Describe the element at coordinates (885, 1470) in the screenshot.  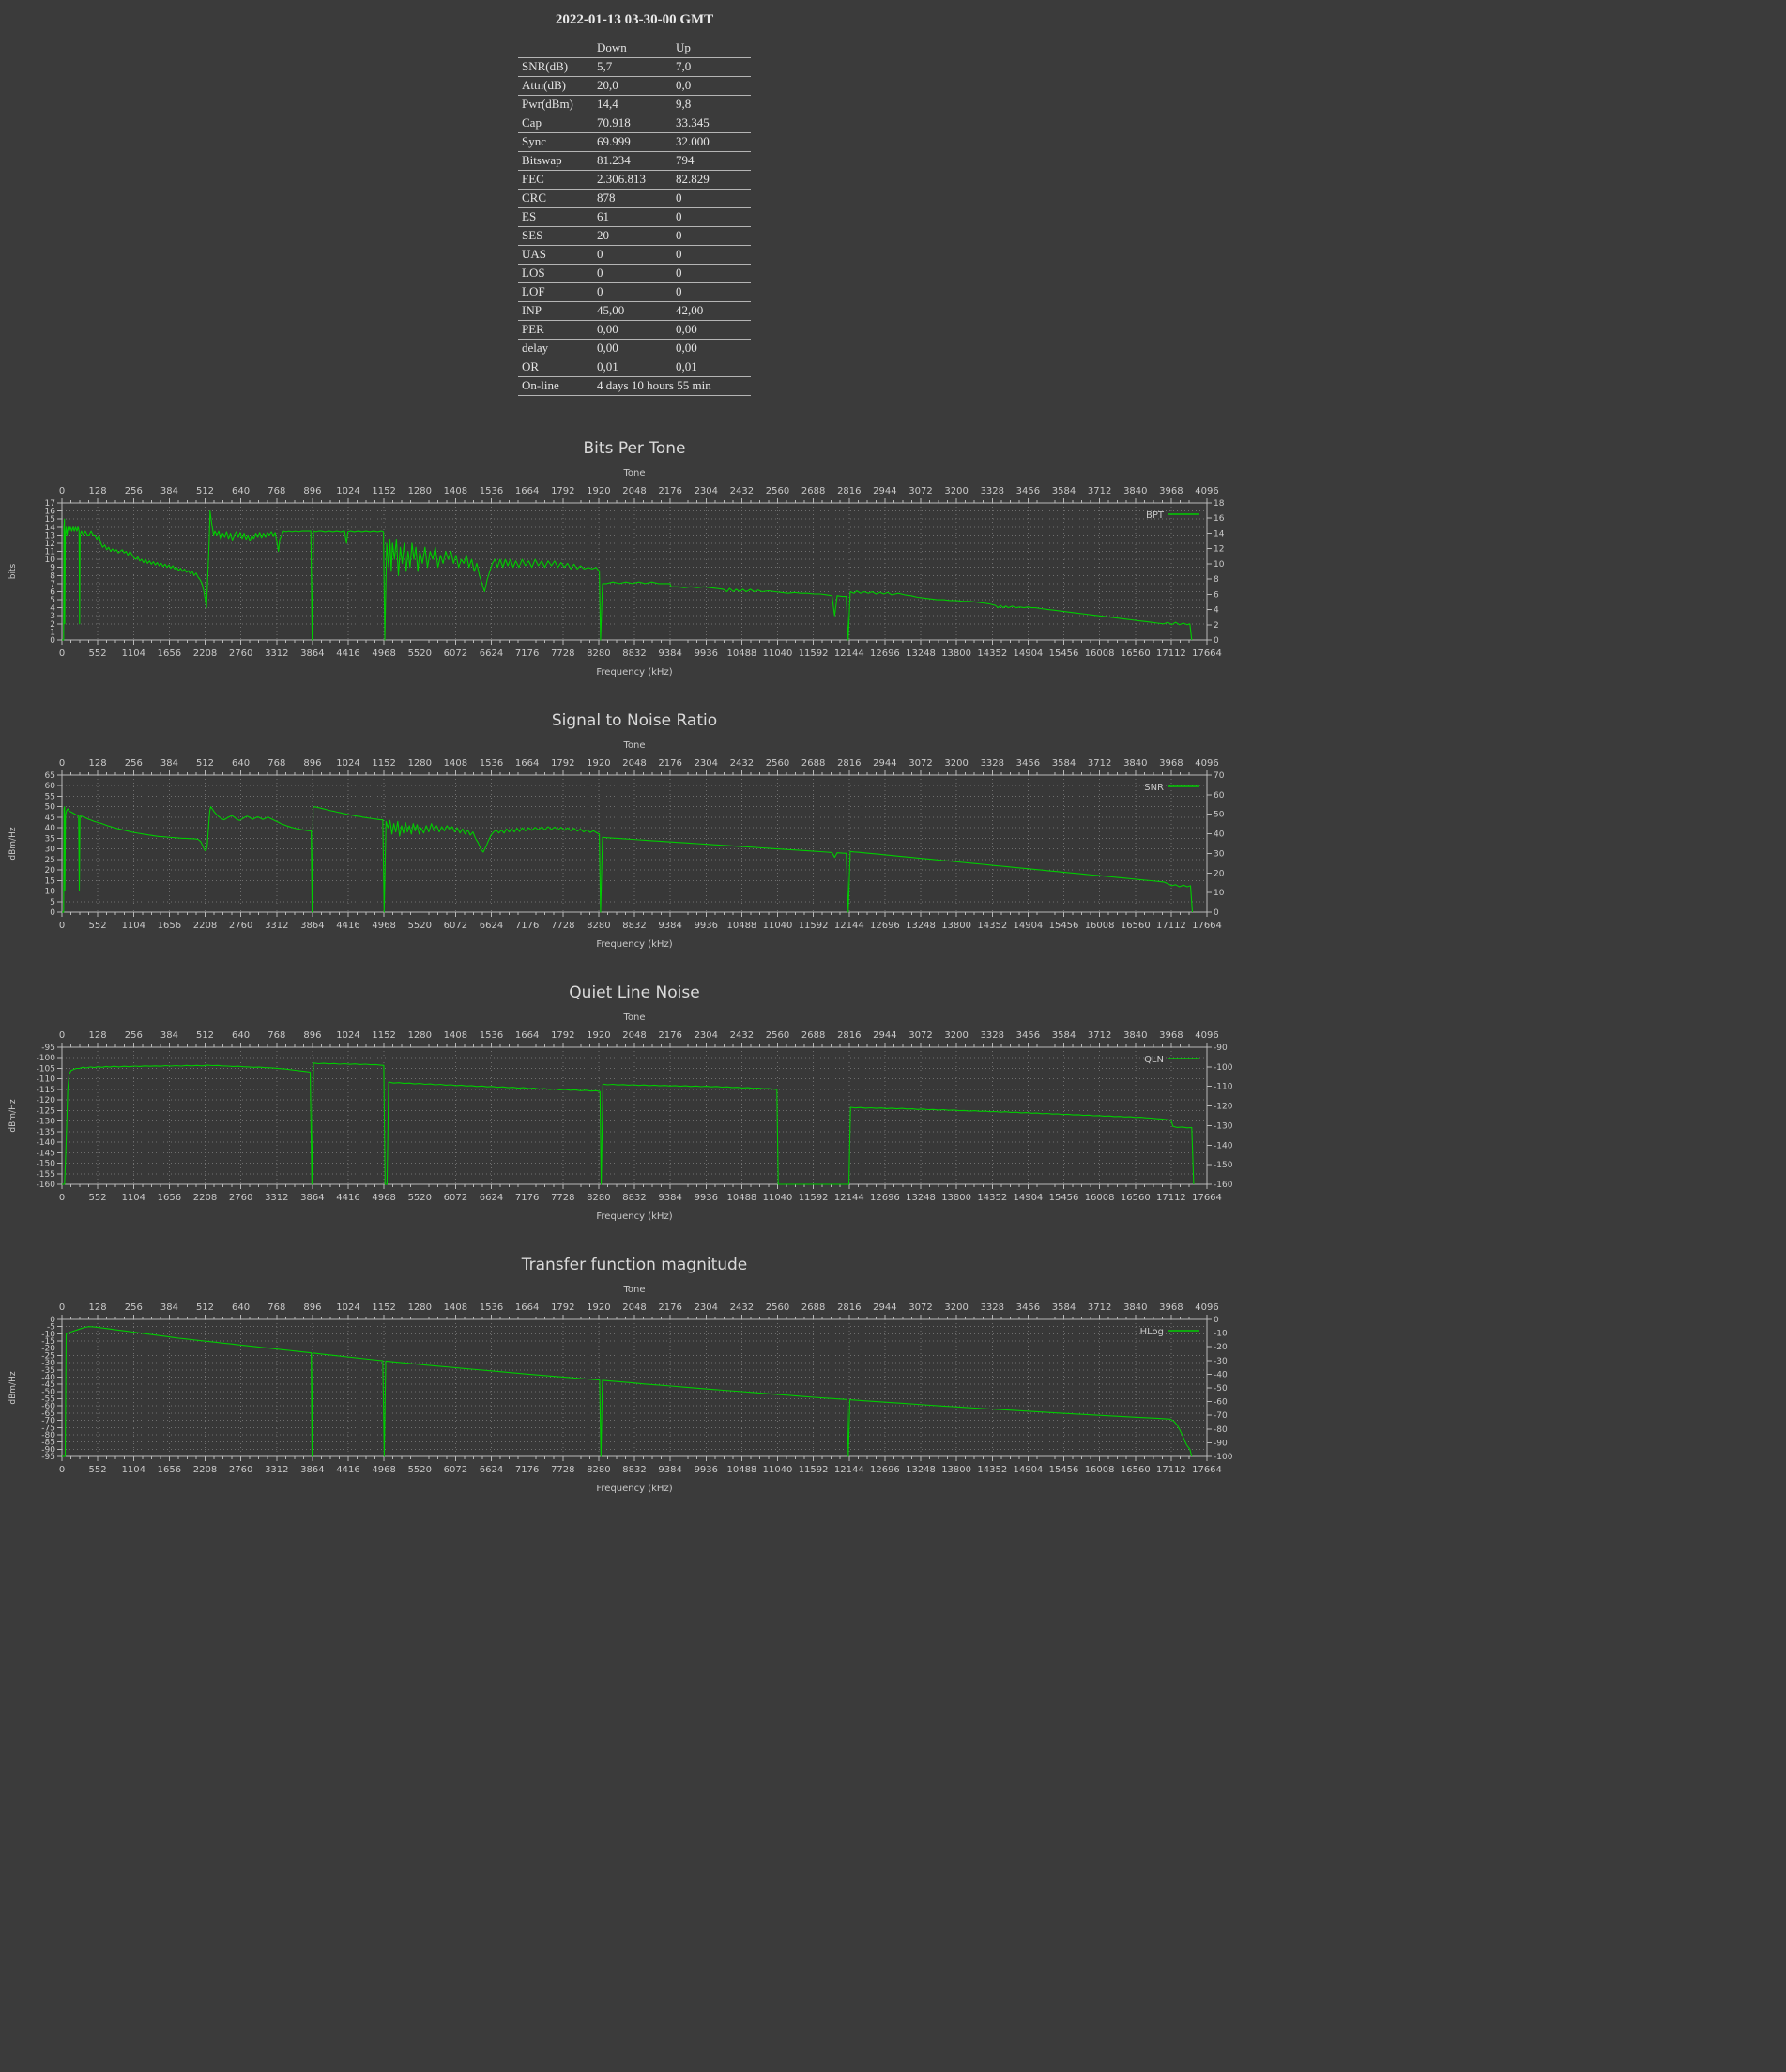
I see `svg-text: 12696` at that location.